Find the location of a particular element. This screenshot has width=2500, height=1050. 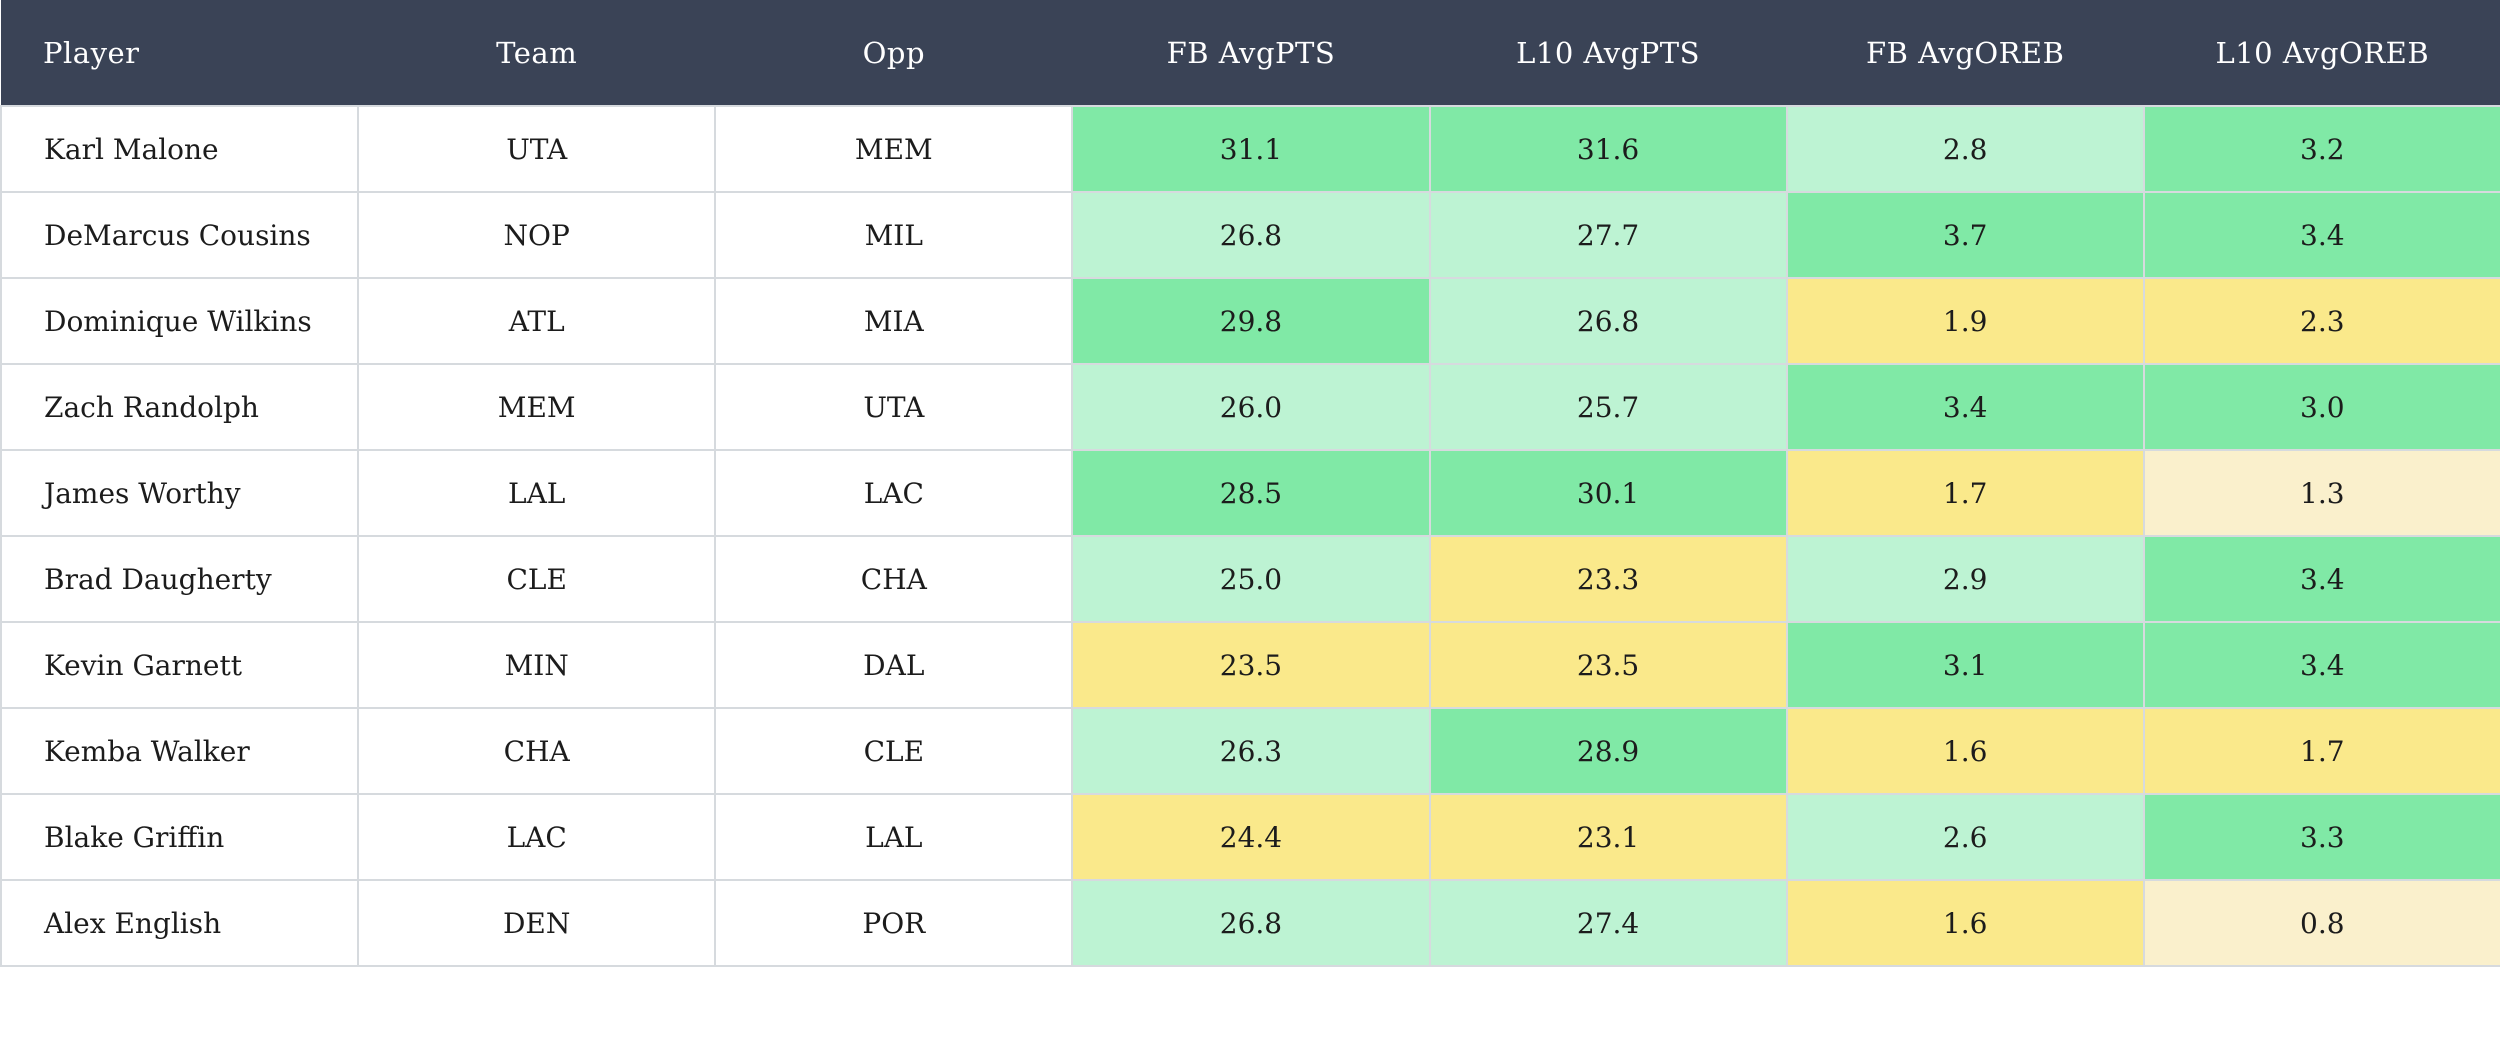

team-cell: LAL is located at coordinates (537, 493).